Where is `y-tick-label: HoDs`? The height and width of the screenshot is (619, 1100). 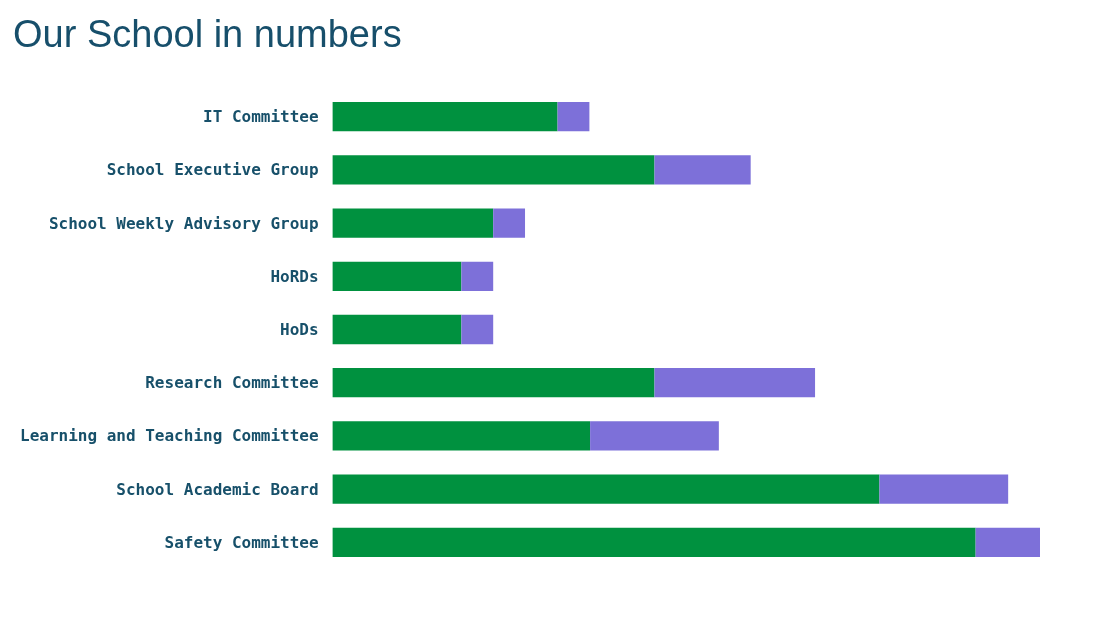 y-tick-label: HoDs is located at coordinates (299, 329).